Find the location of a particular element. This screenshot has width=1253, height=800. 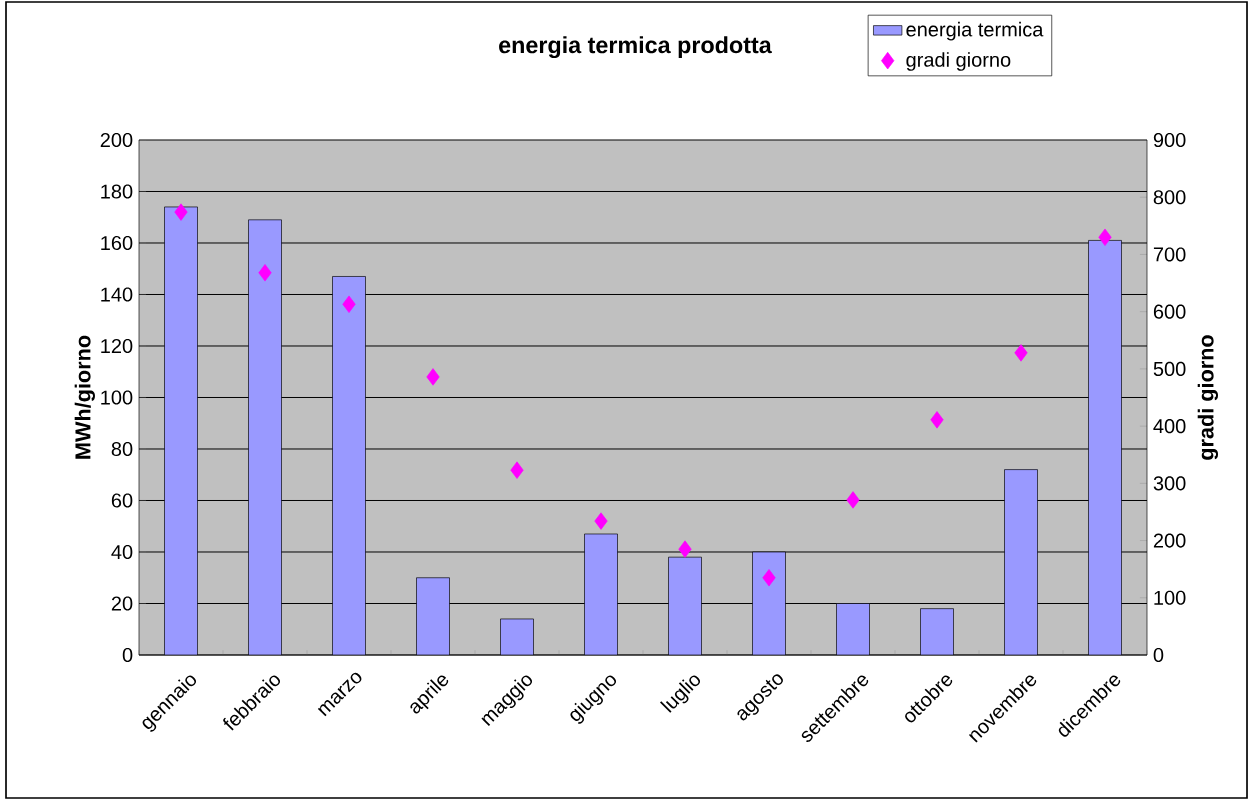

y2-tick-label: 700 is located at coordinates (1169, 254).